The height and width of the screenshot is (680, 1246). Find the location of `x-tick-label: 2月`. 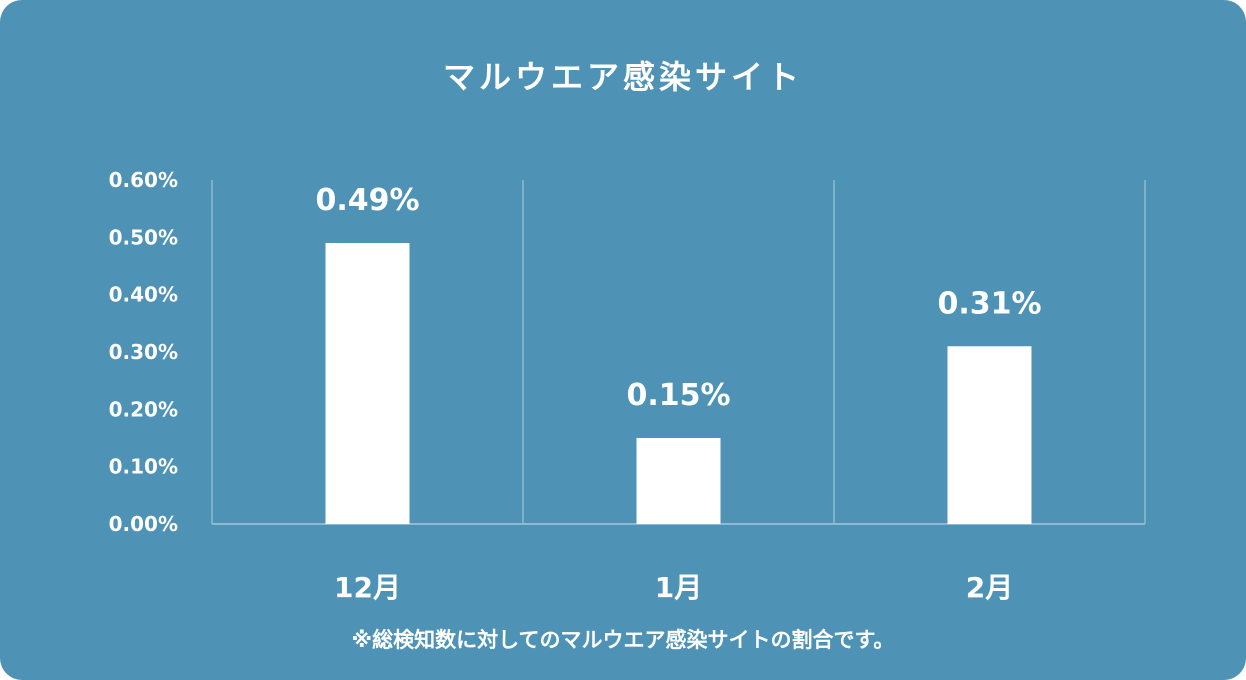

x-tick-label: 2月 is located at coordinates (989, 587).